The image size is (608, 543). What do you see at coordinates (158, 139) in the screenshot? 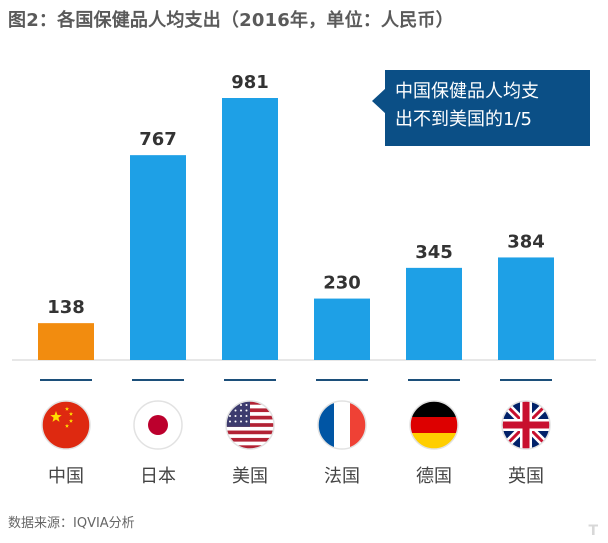
I see `bar-value-label: 767` at bounding box center [158, 139].